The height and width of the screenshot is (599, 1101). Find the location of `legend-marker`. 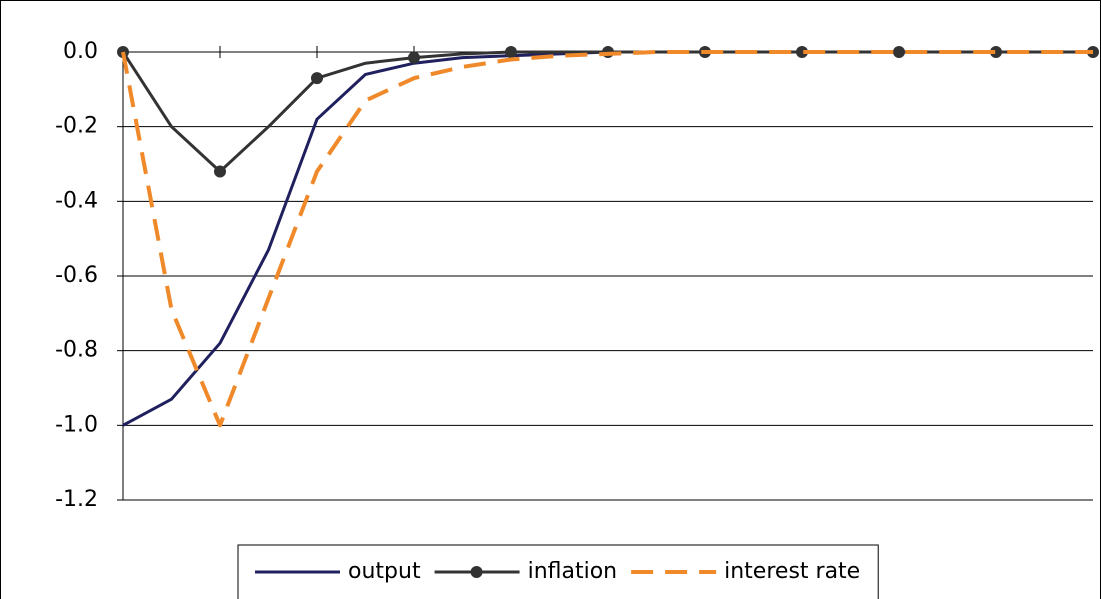

legend-marker is located at coordinates (476, 572).